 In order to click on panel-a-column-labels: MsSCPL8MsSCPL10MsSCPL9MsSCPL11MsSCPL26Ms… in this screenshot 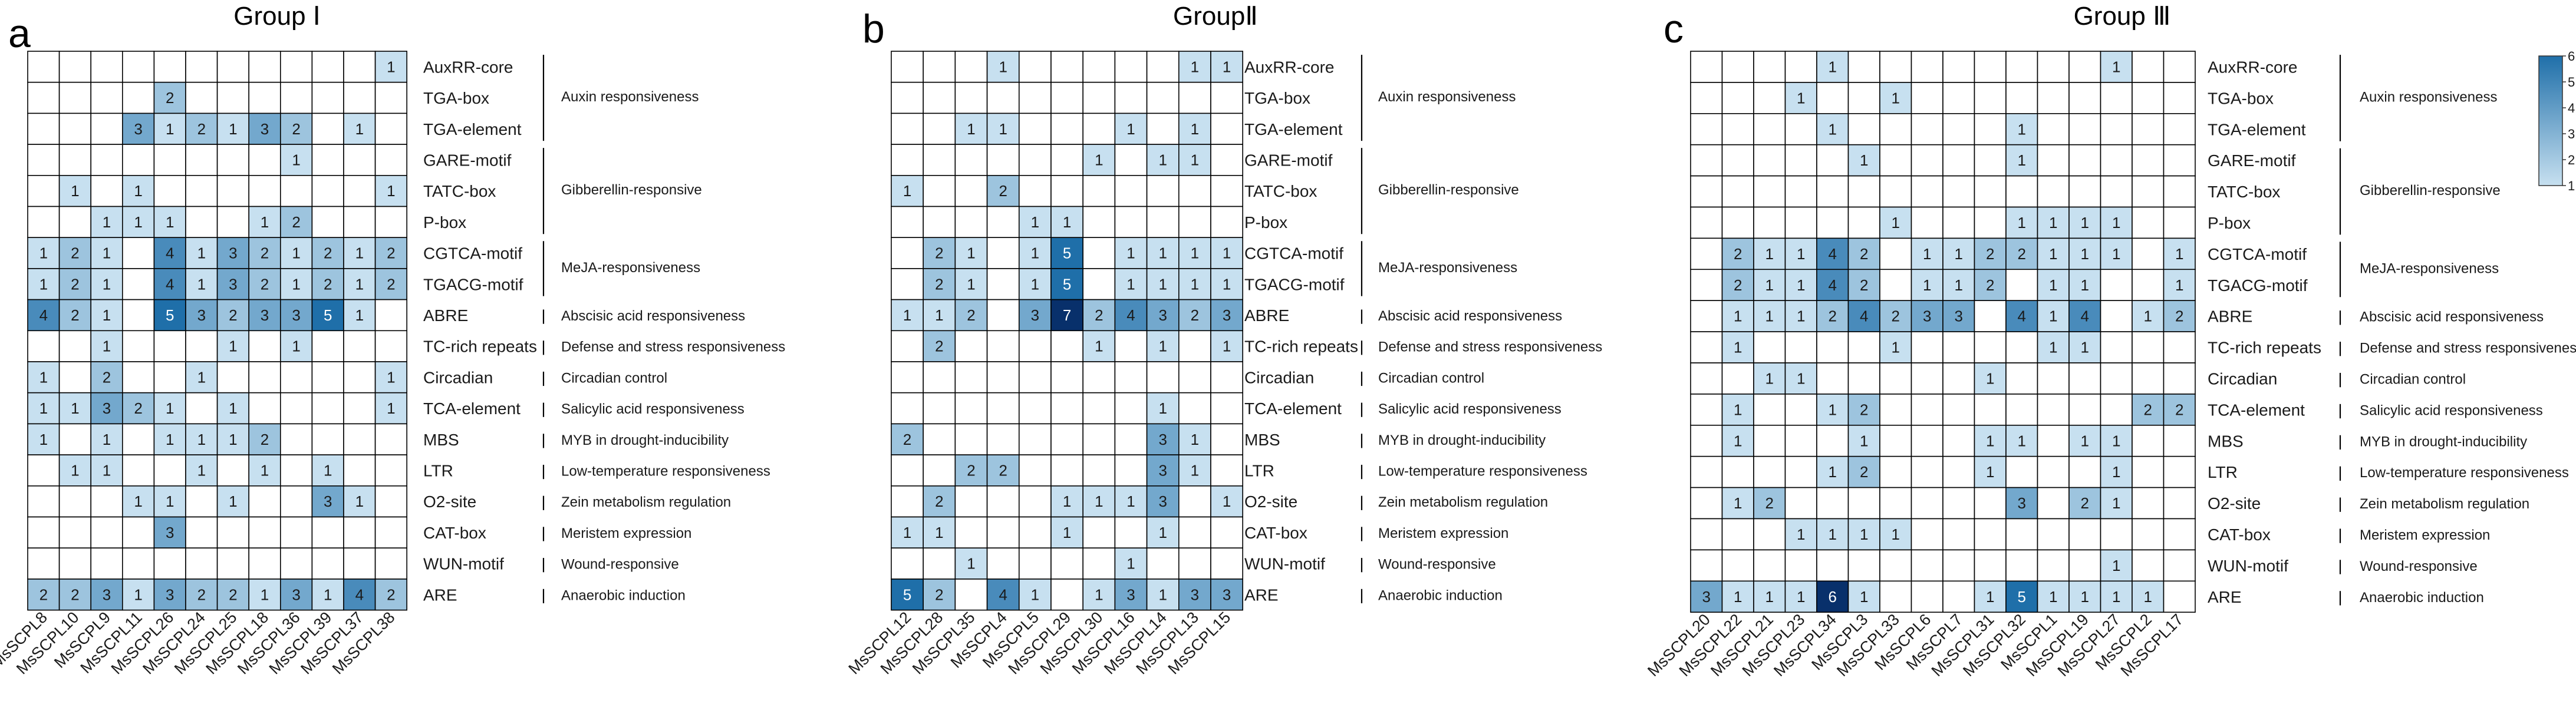, I will do `click(199, 643)`.